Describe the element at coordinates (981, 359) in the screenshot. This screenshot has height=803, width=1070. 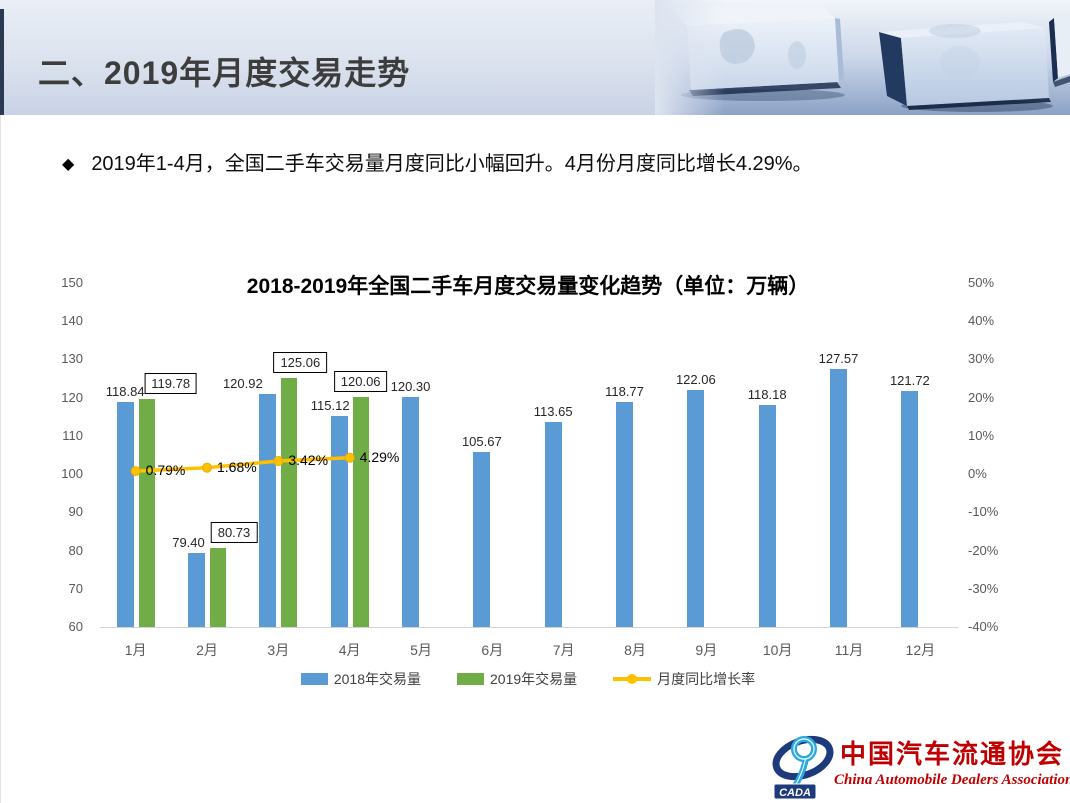
I see `secondary-y-axis-tick: 30%` at that location.